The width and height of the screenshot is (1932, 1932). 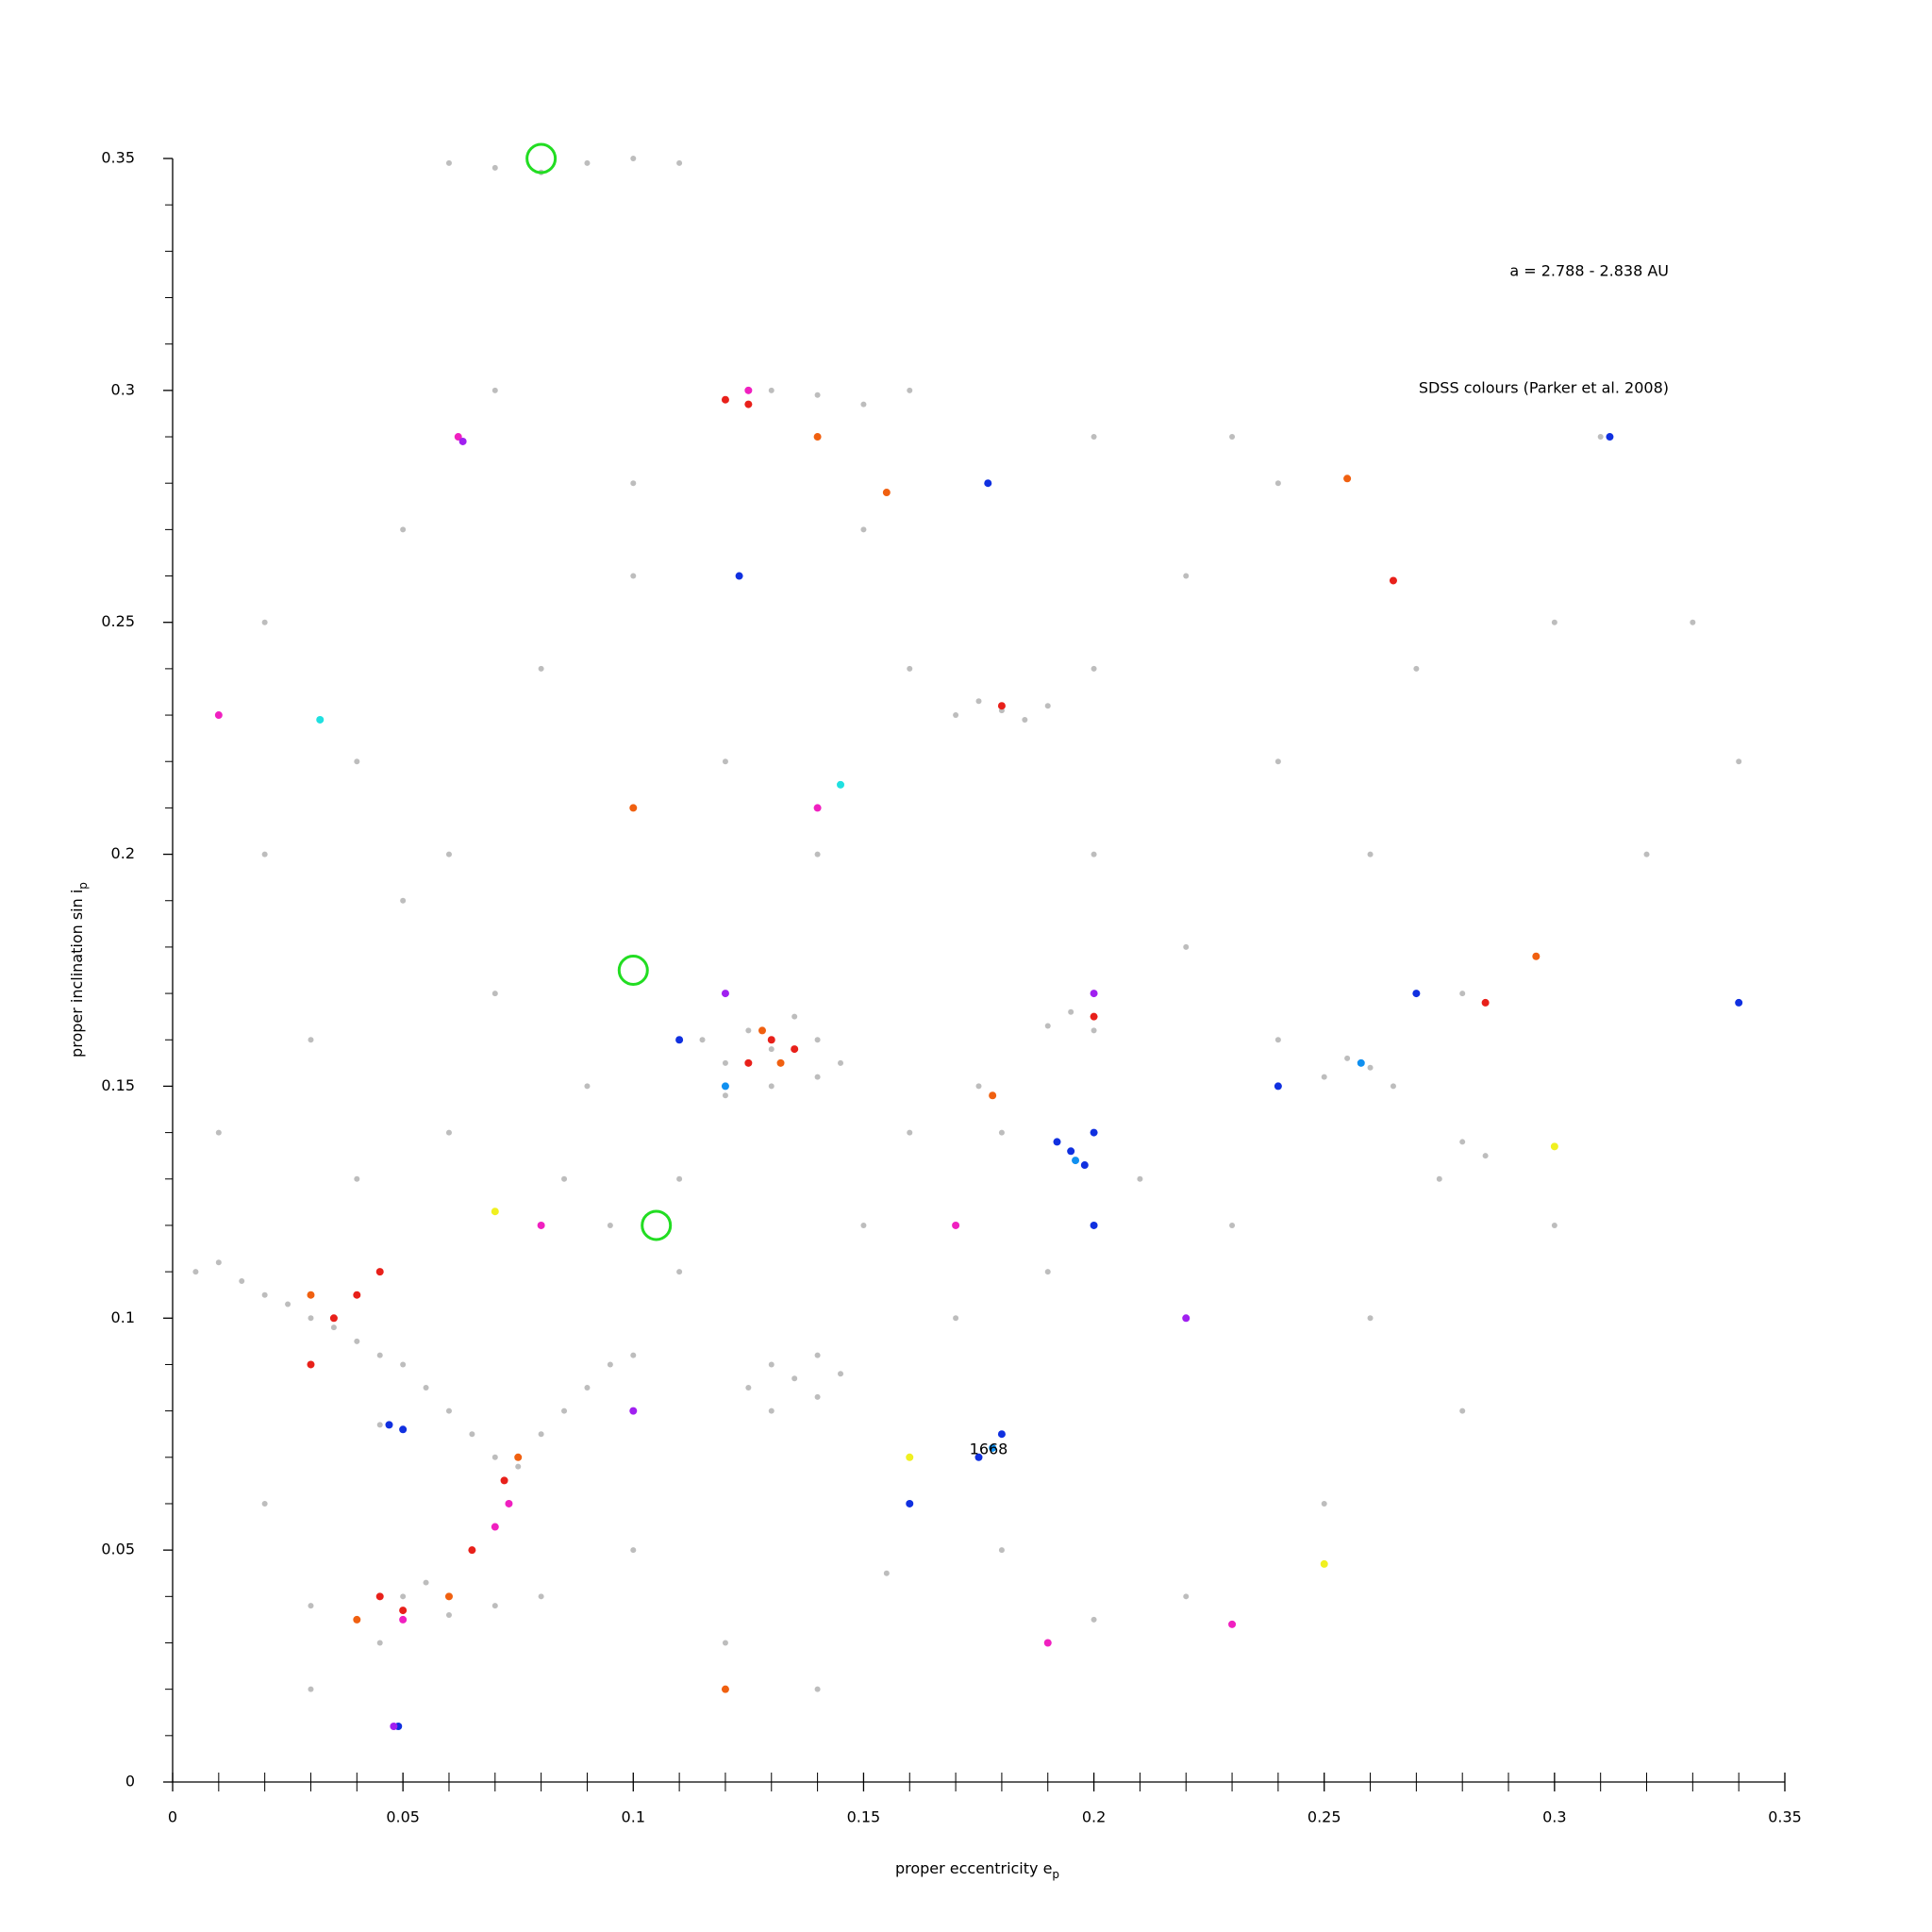 What do you see at coordinates (633, 971) in the screenshot?
I see `highlight-ring` at bounding box center [633, 971].